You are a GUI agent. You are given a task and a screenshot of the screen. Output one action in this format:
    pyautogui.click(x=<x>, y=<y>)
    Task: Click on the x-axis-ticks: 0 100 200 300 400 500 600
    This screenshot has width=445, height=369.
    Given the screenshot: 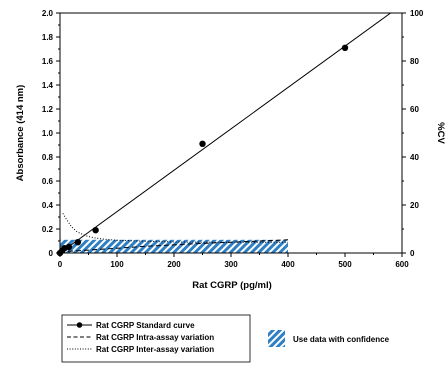 What is the action you would take?
    pyautogui.click(x=233, y=261)
    